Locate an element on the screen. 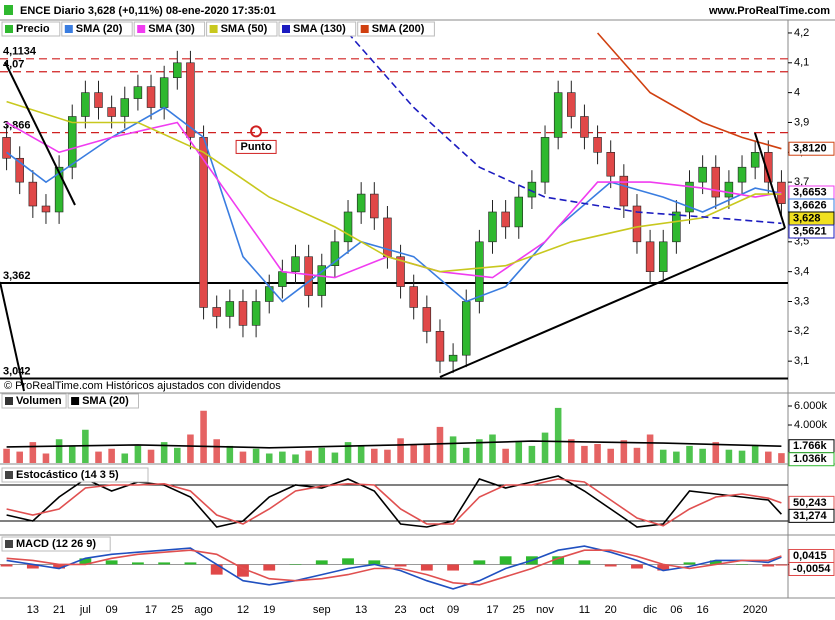  x-tick-label: jul is located at coordinates (85, 610).